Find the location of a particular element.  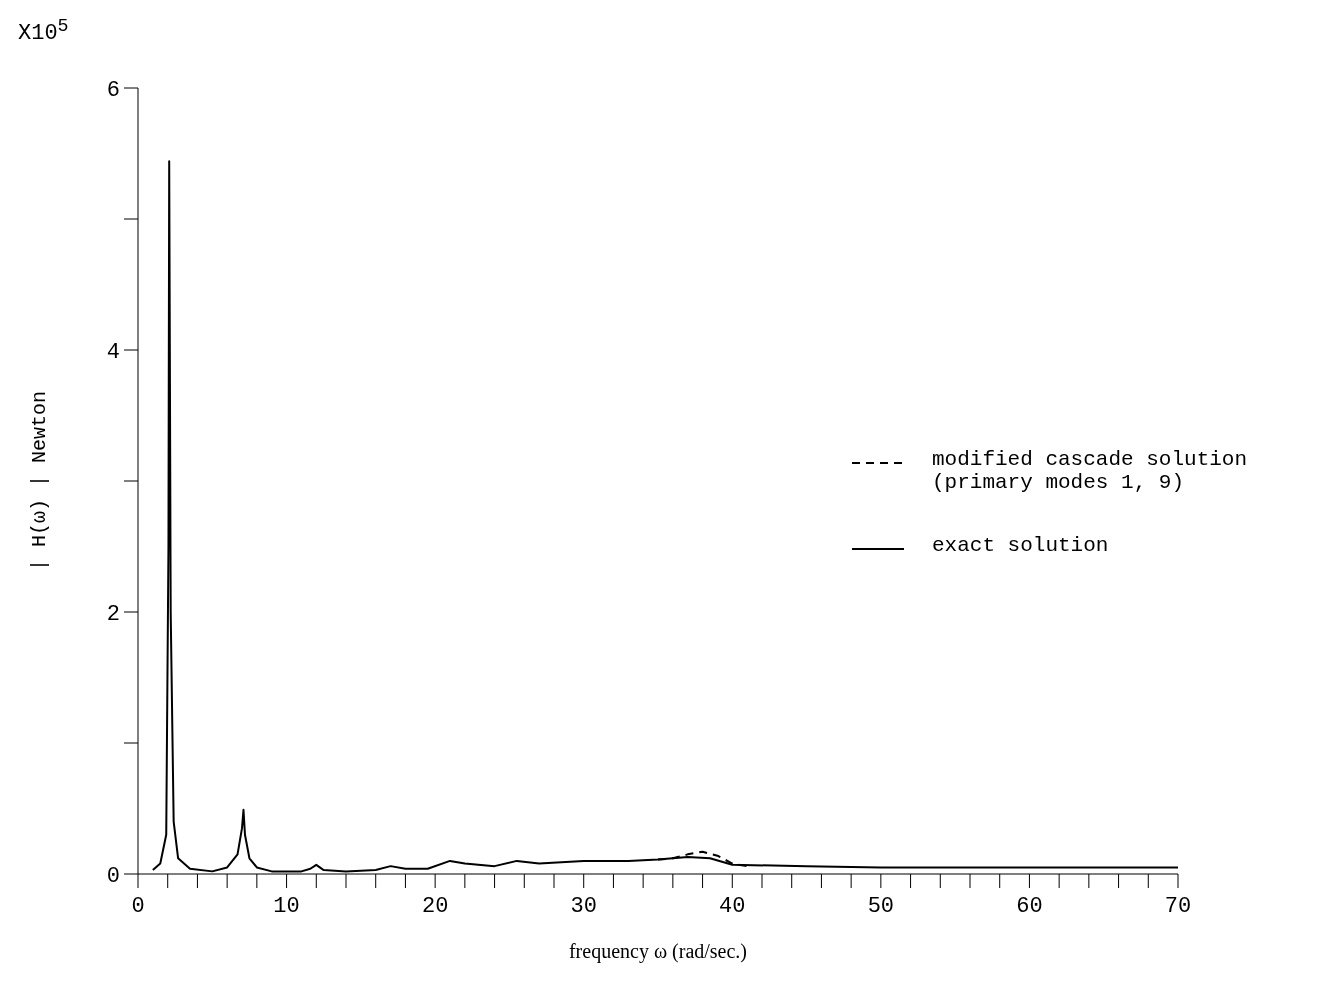

x-tick-label: 70 is located at coordinates (1178, 906).